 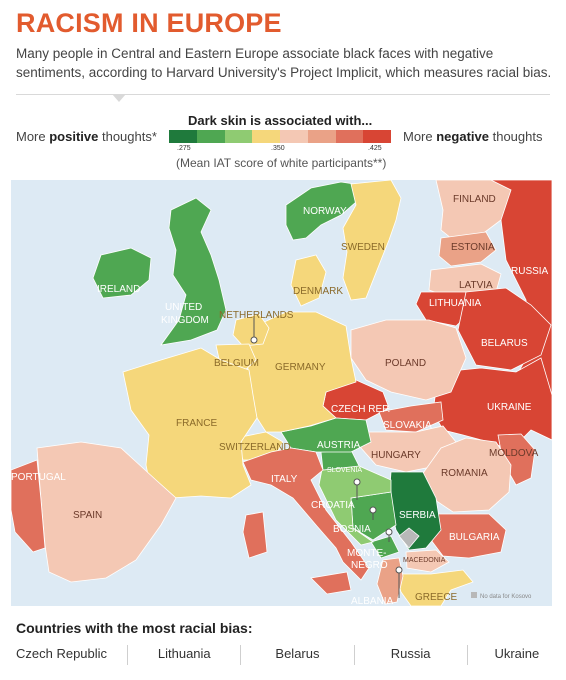 I want to click on country-france, so click(x=190, y=423).